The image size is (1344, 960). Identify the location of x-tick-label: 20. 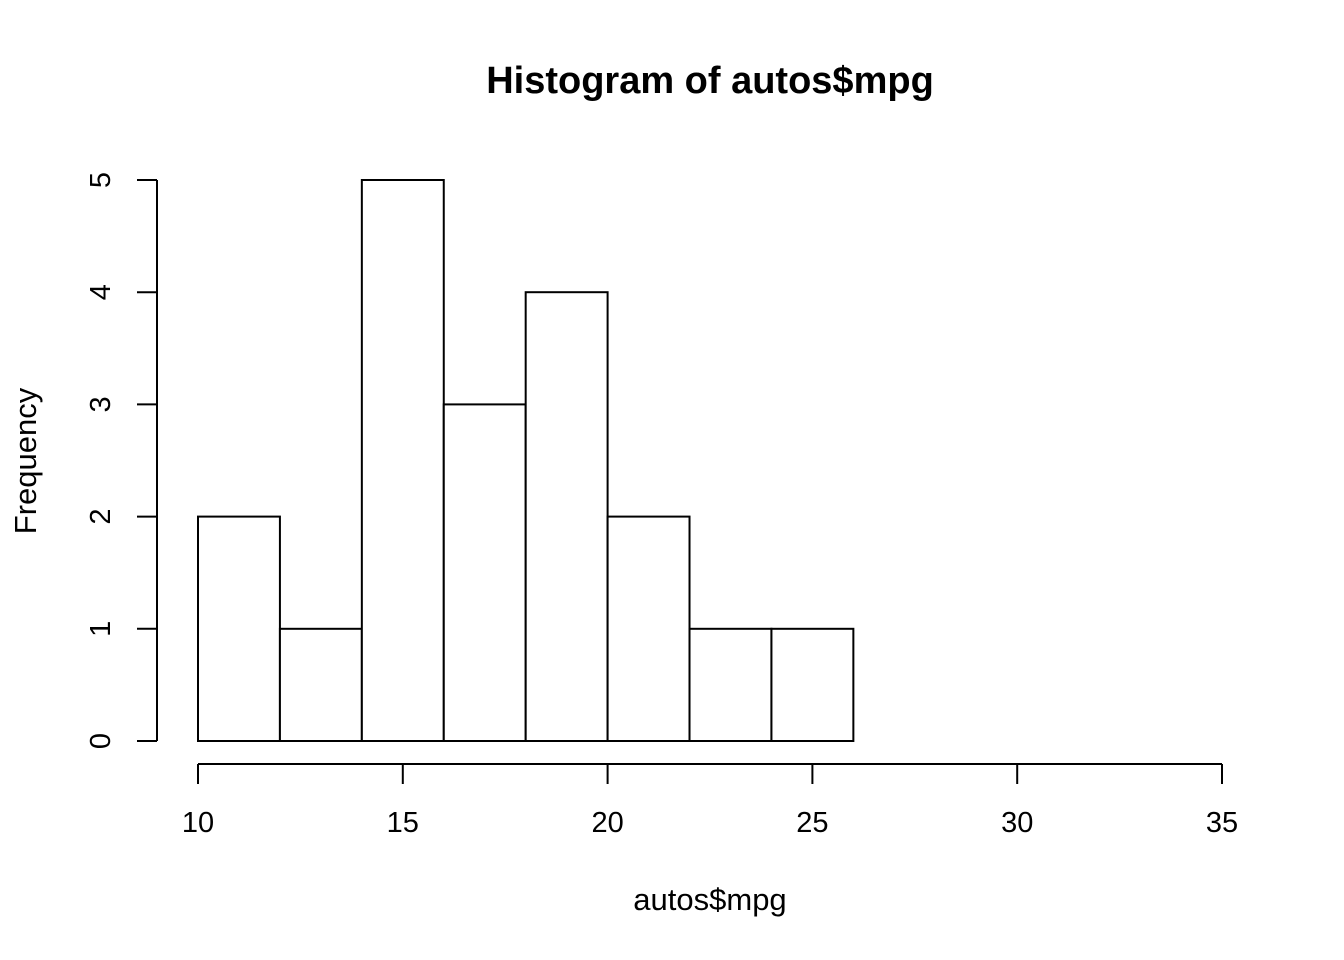
(607, 823).